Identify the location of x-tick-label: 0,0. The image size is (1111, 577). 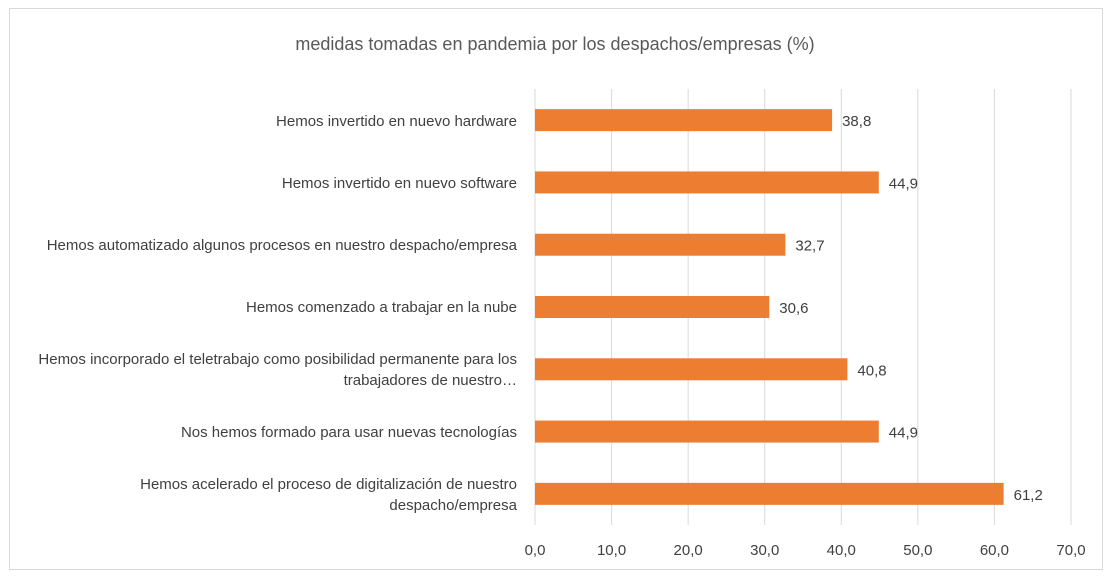
(535, 550).